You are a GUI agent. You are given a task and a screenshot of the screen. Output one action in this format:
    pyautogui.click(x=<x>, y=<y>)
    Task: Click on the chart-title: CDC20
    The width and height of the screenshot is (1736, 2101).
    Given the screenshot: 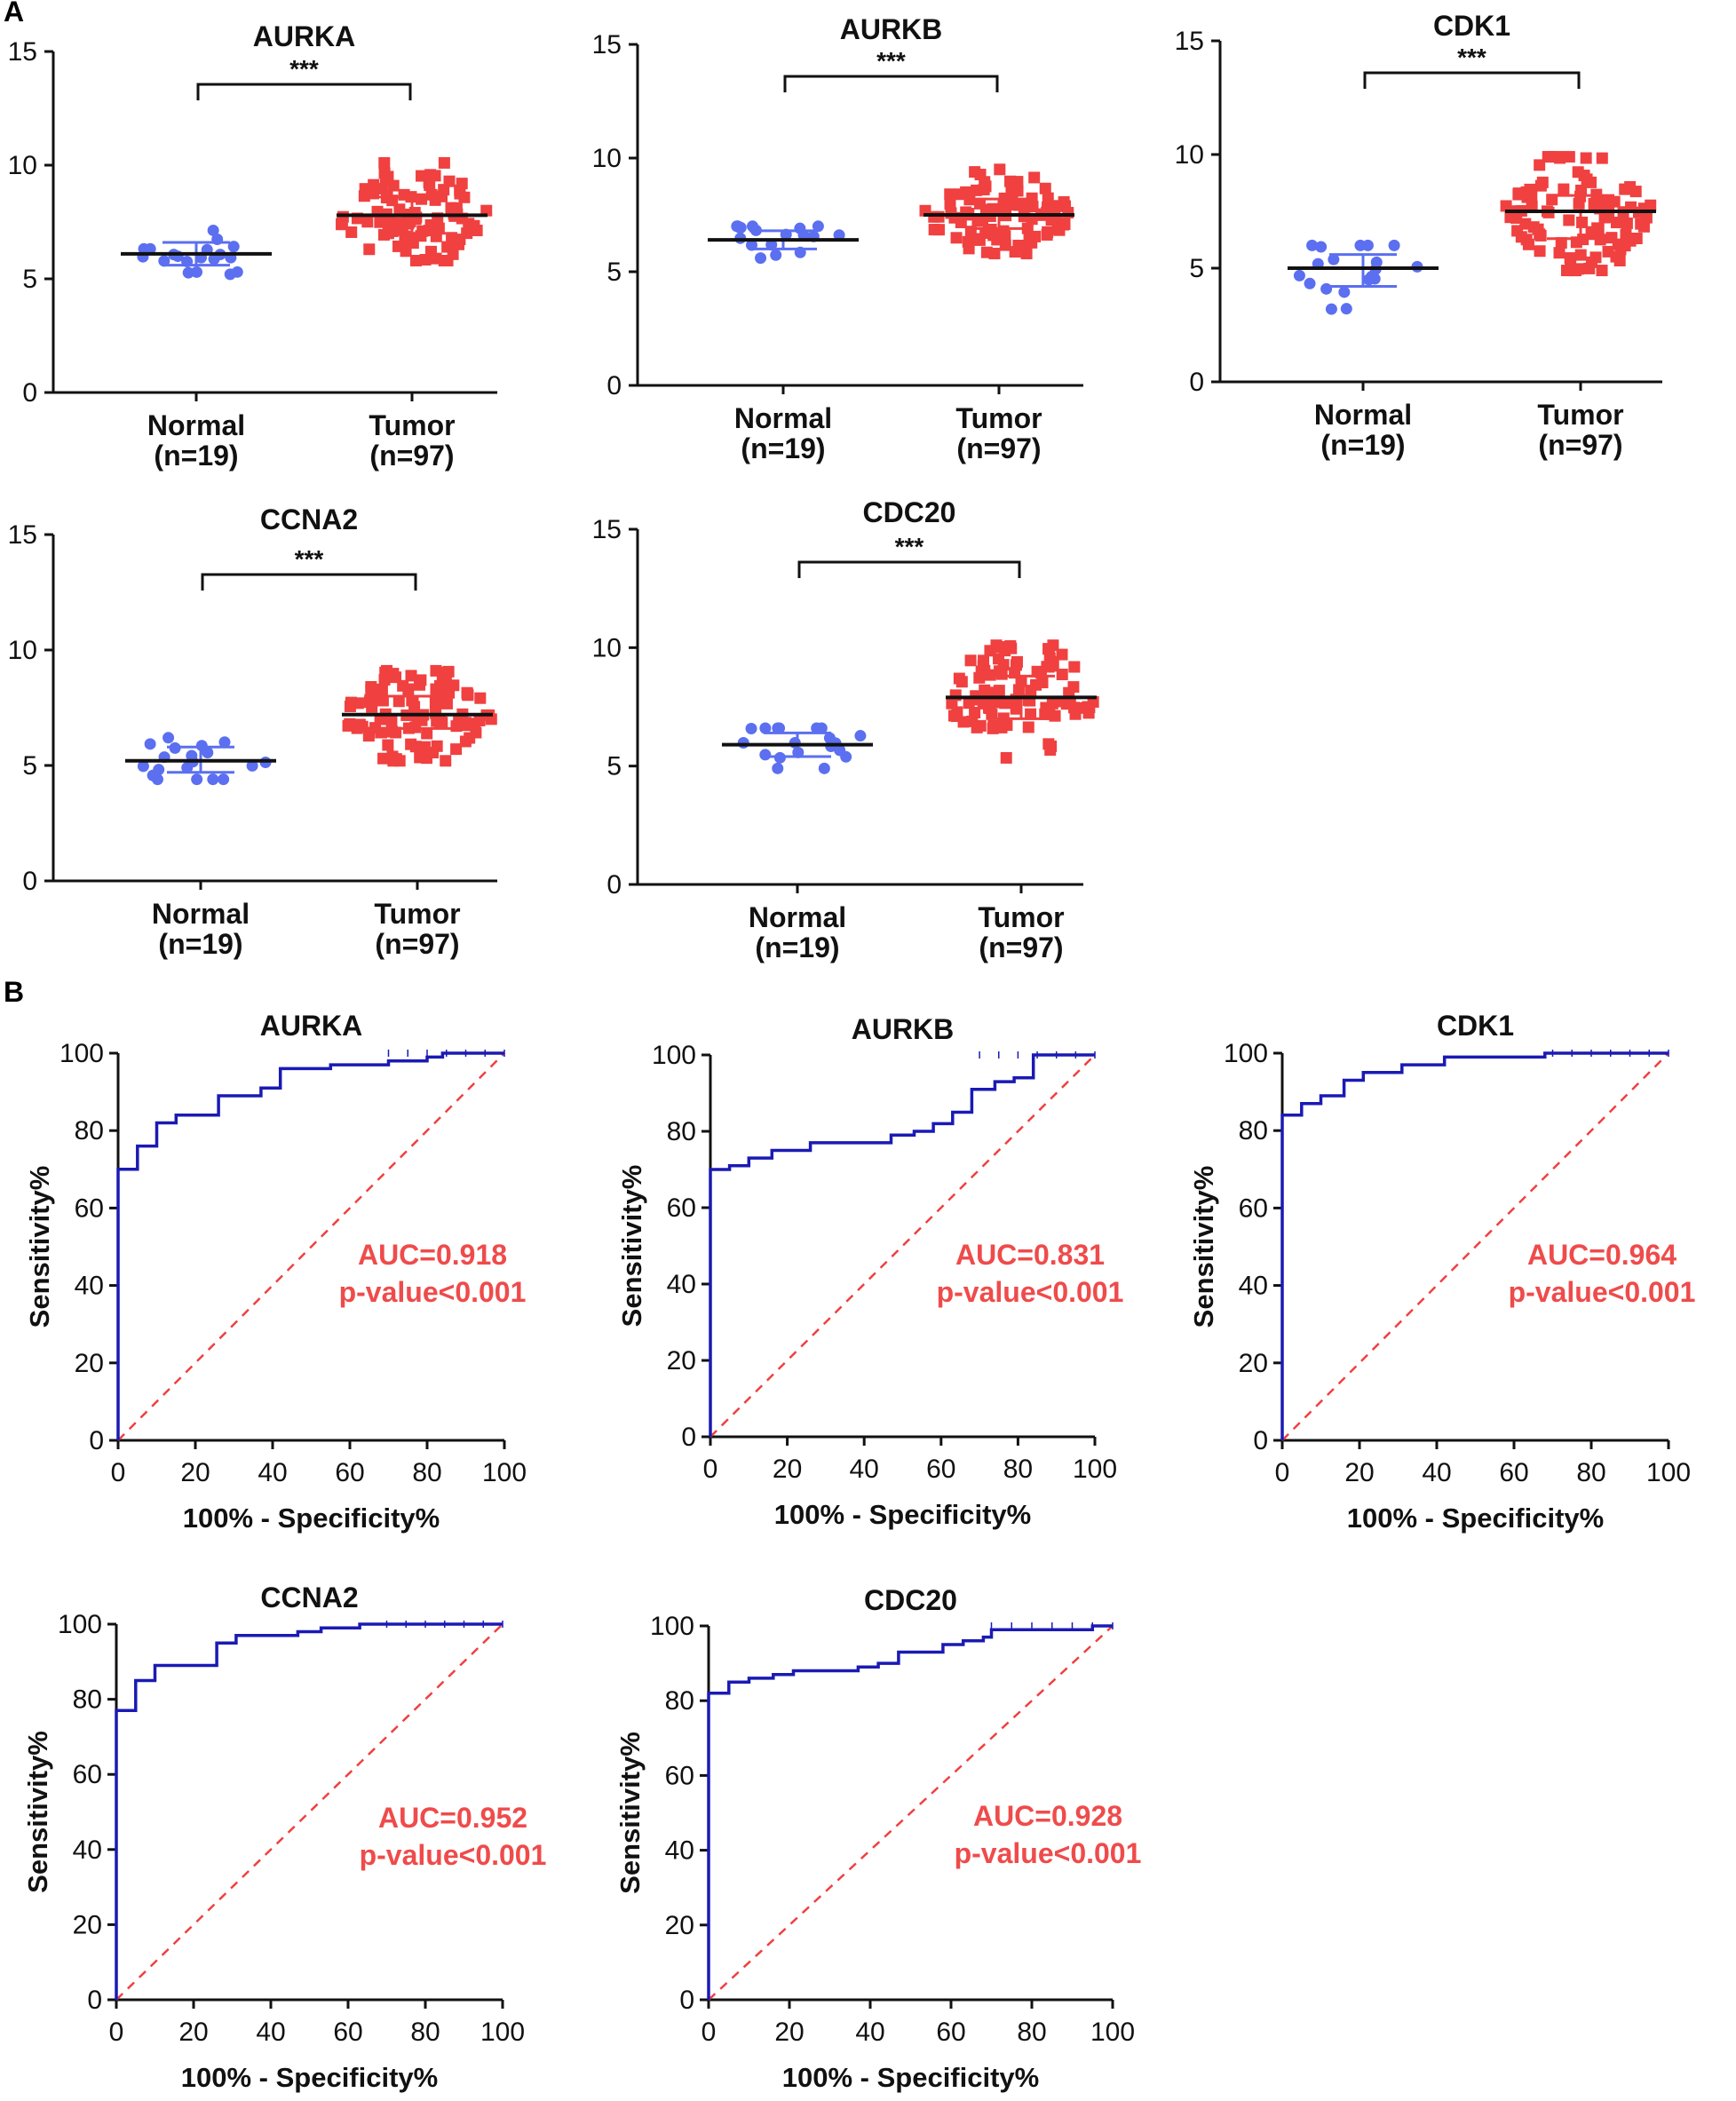 What is the action you would take?
    pyautogui.click(x=910, y=512)
    